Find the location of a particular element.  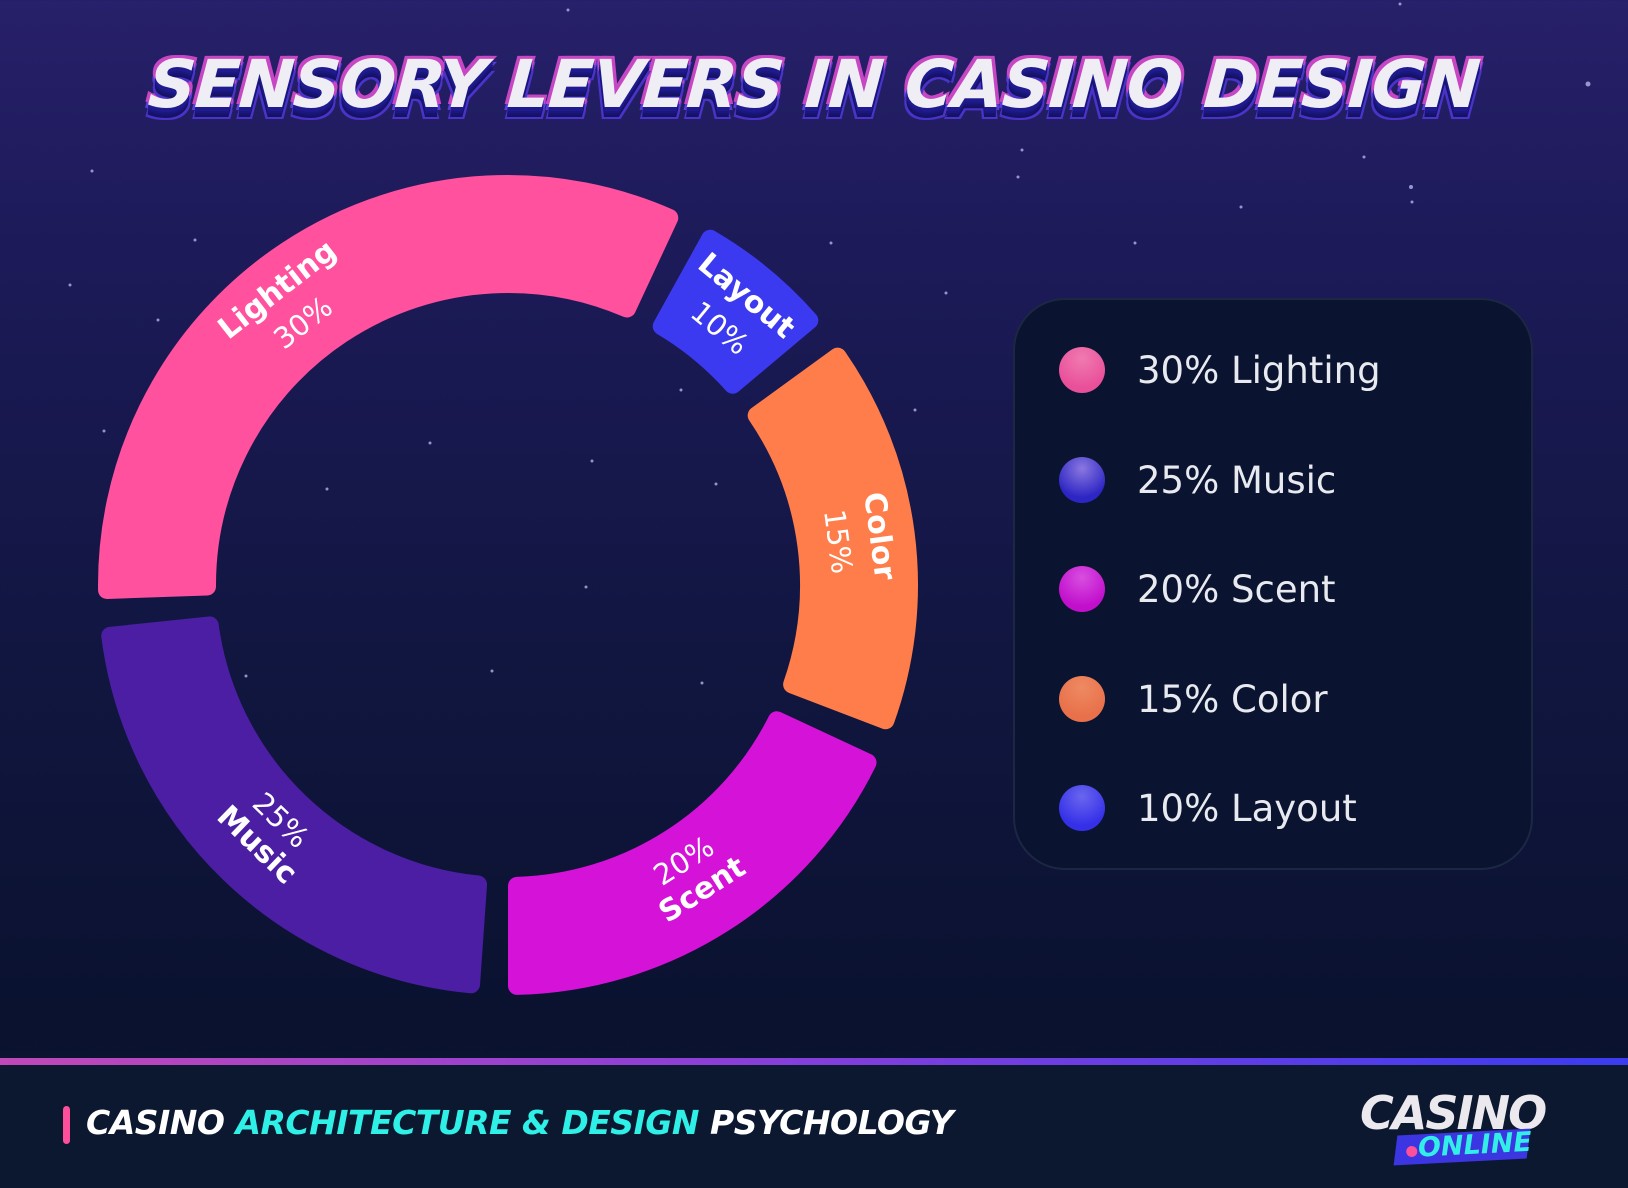

casino-online-logo: CASINO ONLINE is located at coordinates (1465, 1126).